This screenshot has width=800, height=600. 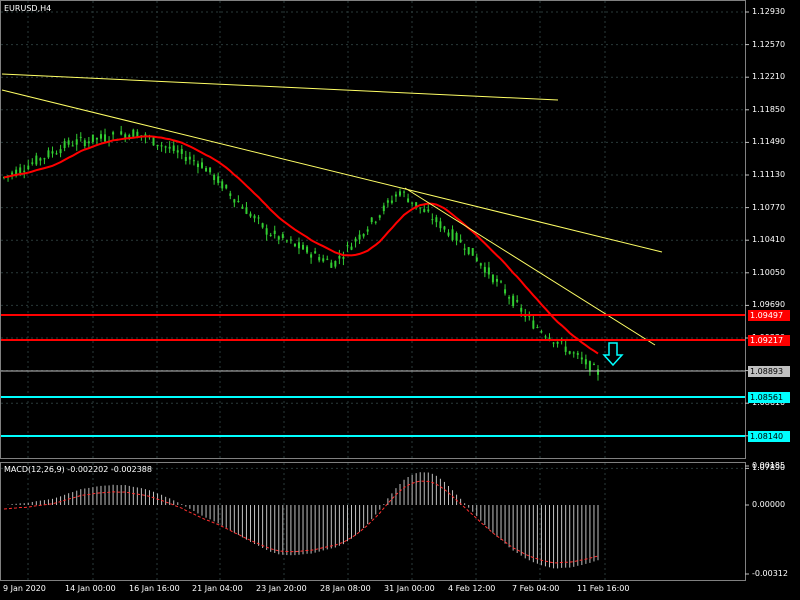 I want to click on time-axis-label: 23 Jan 20:00, so click(x=281, y=588).